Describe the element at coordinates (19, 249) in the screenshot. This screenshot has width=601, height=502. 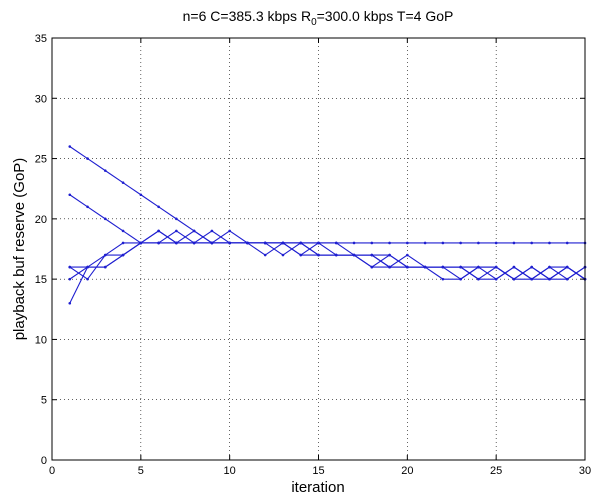
I see `y-axis-label: playback buf reserve (GoP)` at that location.